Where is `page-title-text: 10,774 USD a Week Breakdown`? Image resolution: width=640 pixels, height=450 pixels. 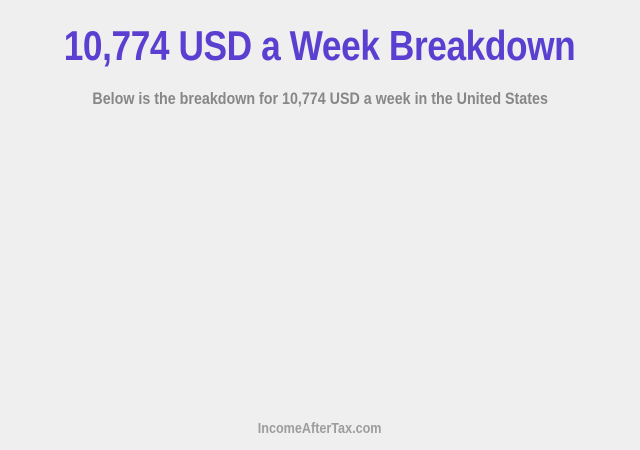
page-title-text: 10,774 USD a Week Breakdown is located at coordinates (320, 45).